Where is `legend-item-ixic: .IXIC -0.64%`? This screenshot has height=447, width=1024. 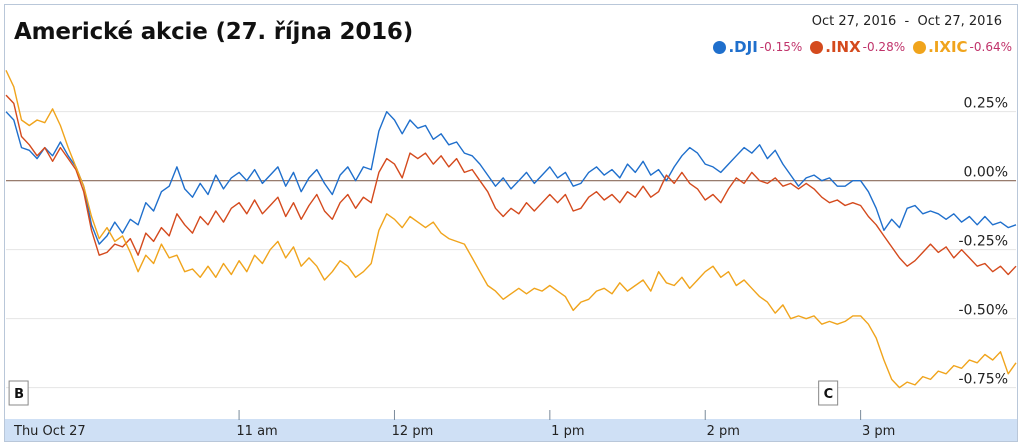 legend-item-ixic: .IXIC -0.64% is located at coordinates (962, 47).